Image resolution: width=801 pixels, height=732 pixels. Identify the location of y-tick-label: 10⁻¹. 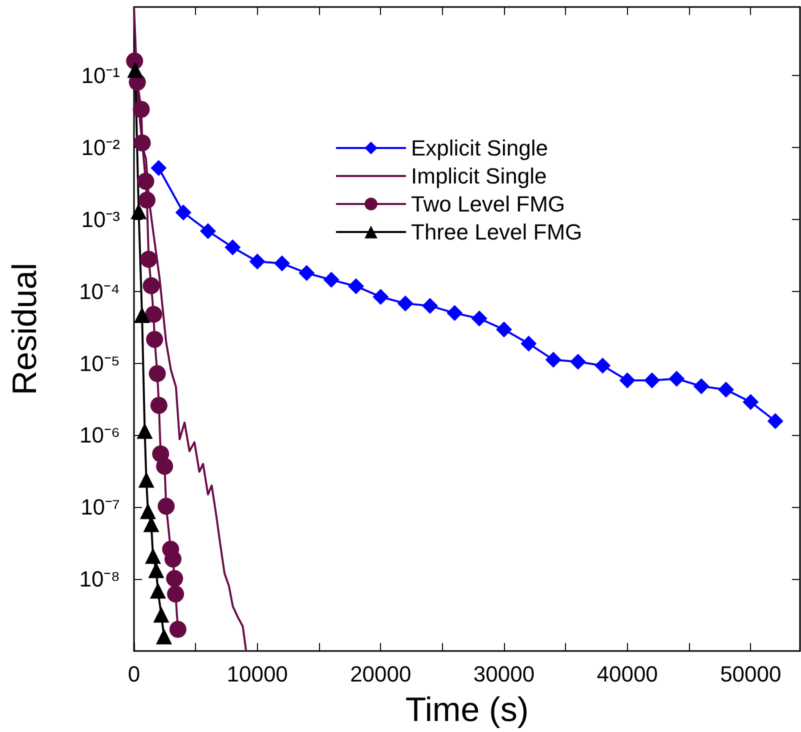
(100, 75).